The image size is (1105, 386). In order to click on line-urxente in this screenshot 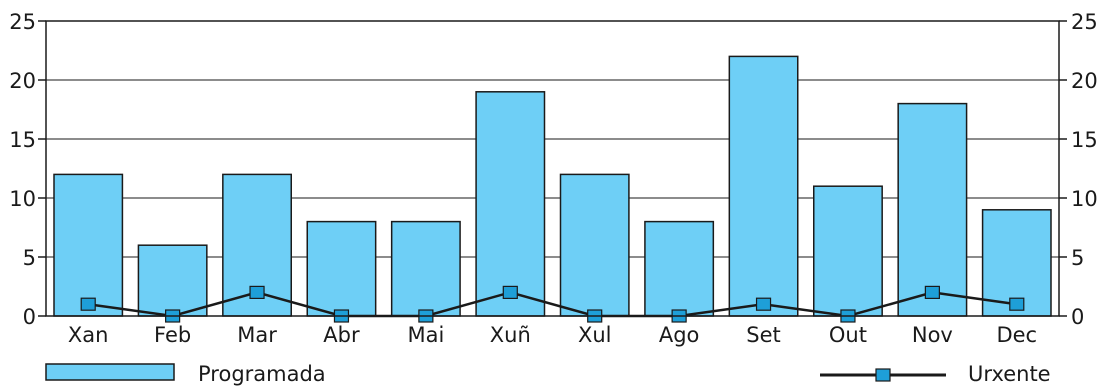, I will do `click(552, 304)`.